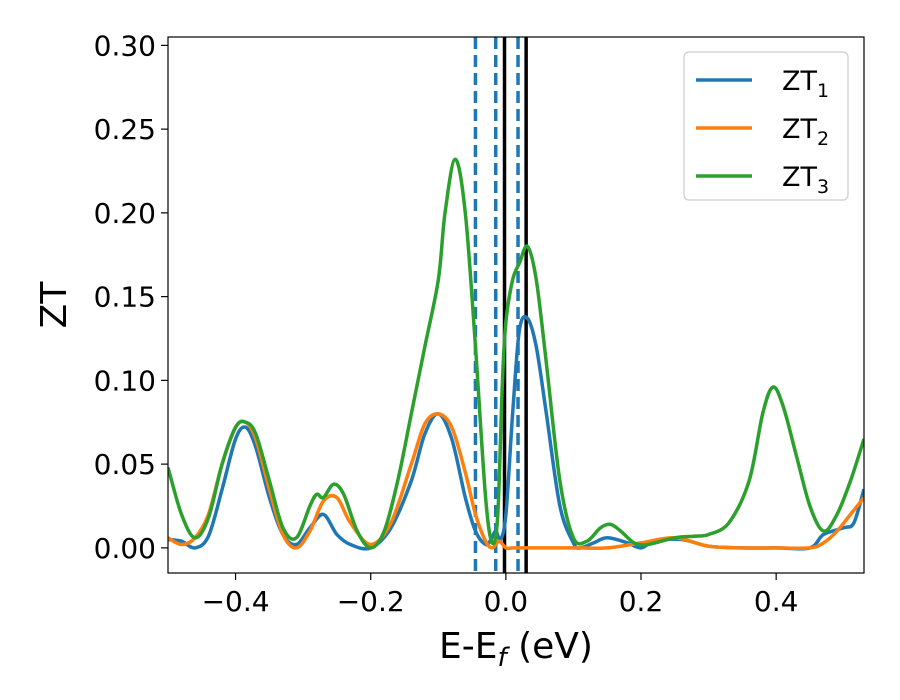 The image size is (900, 700). I want to click on y-axis-ticks: 0.00 0.05 0.10 0.15 0.20 0.25 0.30, so click(131, 297).